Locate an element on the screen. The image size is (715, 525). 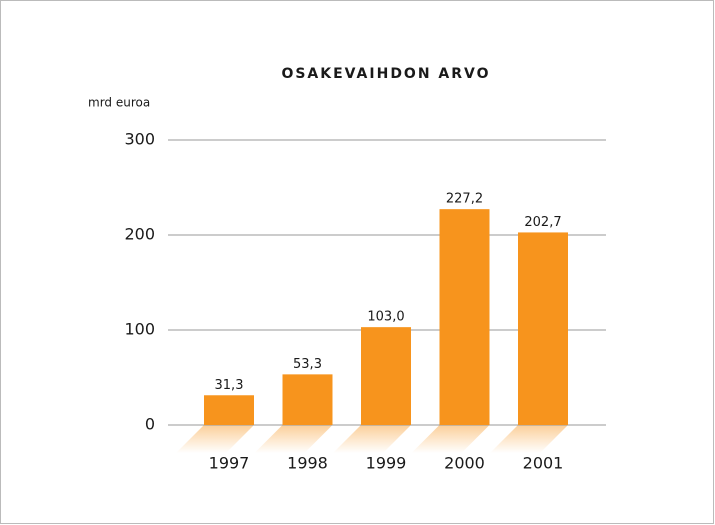
y-tick-label: 300 is located at coordinates (139, 139).